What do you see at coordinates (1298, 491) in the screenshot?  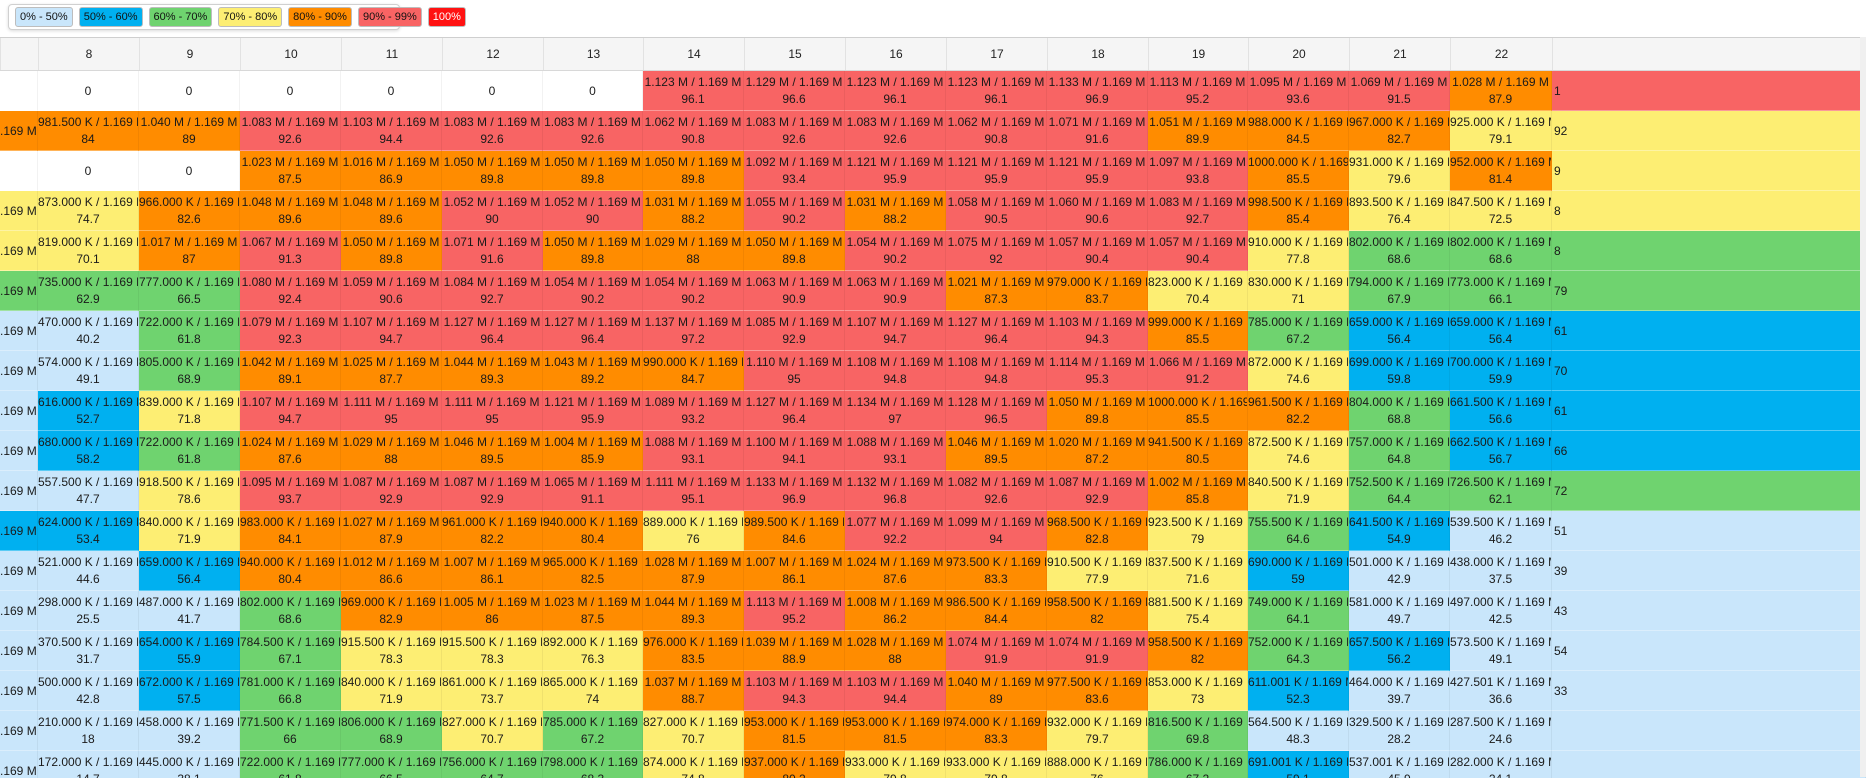 I see `table-cell: 840.500 K / 1.169 M 71.9` at bounding box center [1298, 491].